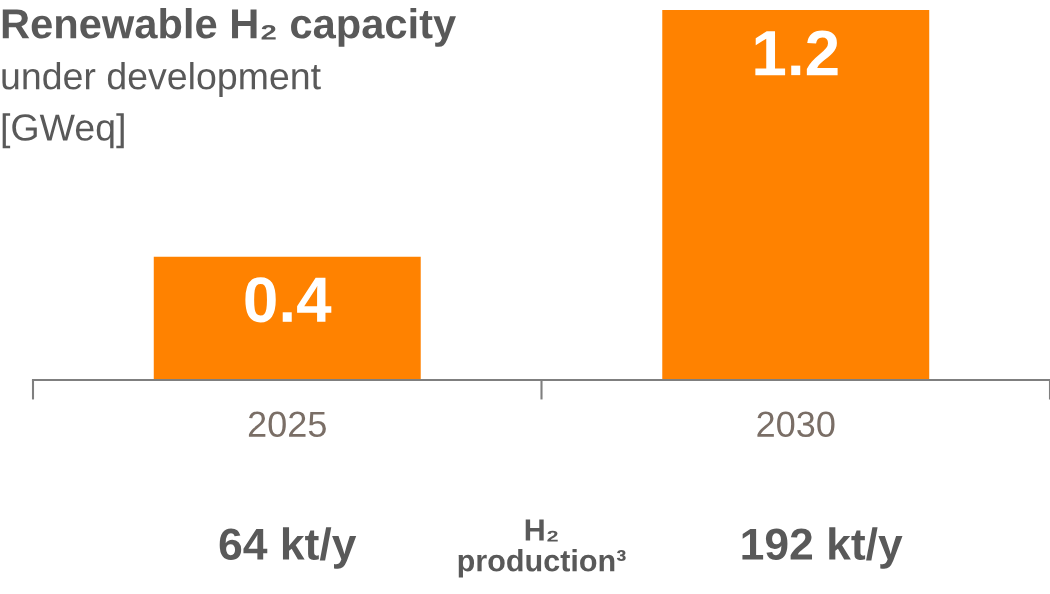  I want to click on text: H₂ production³, so click(542, 548).